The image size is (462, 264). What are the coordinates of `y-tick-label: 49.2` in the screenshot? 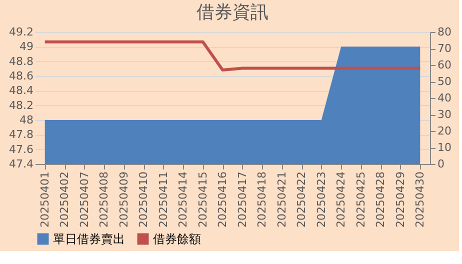 It's located at (21, 32).